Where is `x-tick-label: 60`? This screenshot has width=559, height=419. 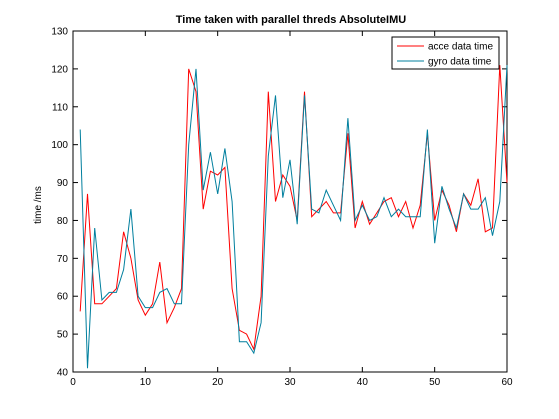
x-tick-label: 60 is located at coordinates (507, 382).